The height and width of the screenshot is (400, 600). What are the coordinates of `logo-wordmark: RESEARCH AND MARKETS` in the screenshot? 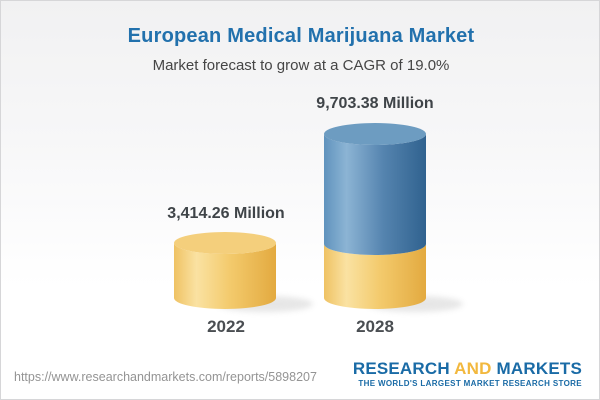 It's located at (467, 368).